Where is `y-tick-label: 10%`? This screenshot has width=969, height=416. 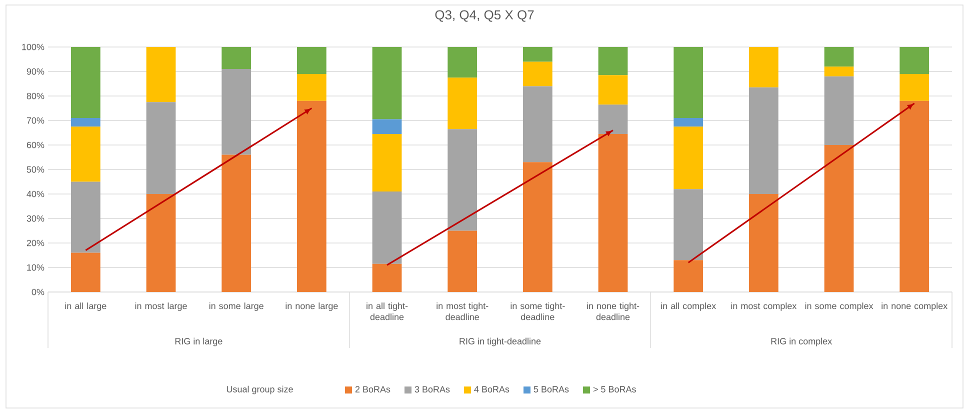
y-tick-label: 10% is located at coordinates (35, 267).